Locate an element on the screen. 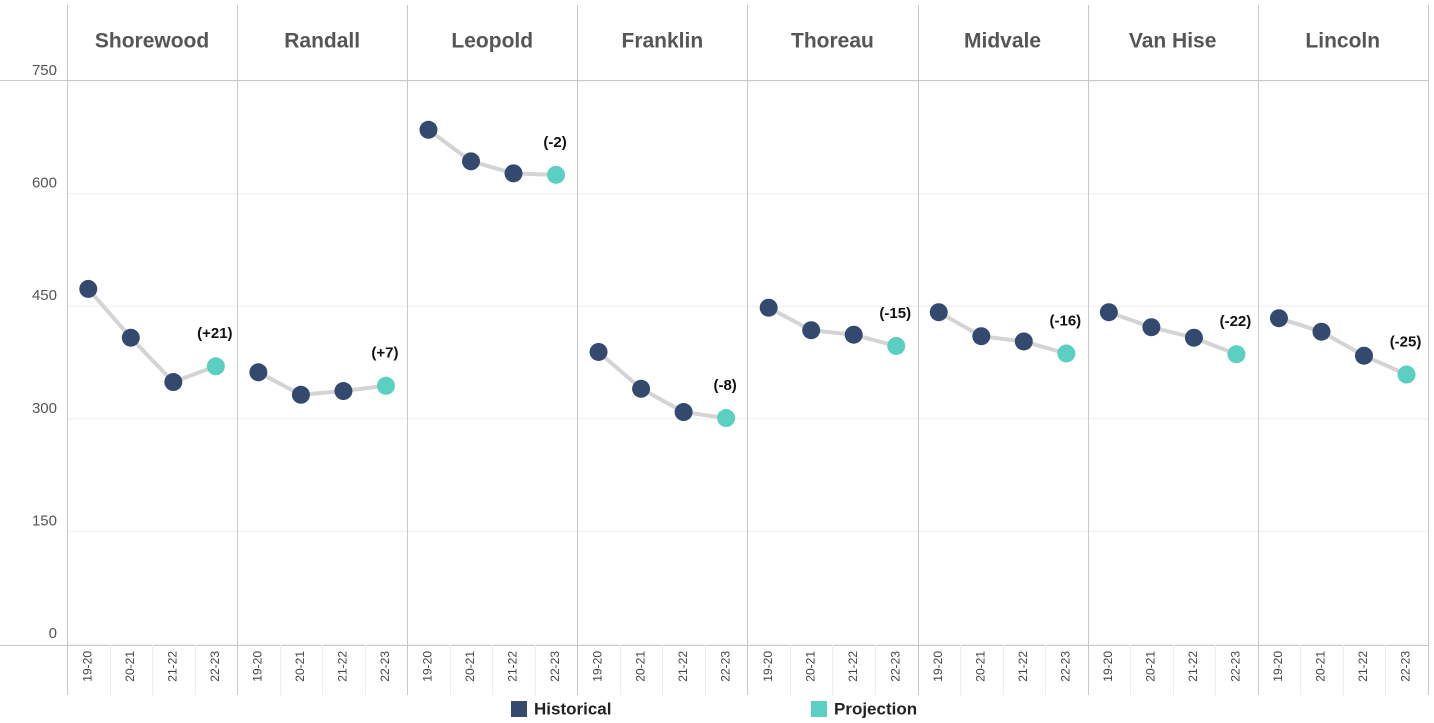  y-tick-label: 150 is located at coordinates (44, 520).